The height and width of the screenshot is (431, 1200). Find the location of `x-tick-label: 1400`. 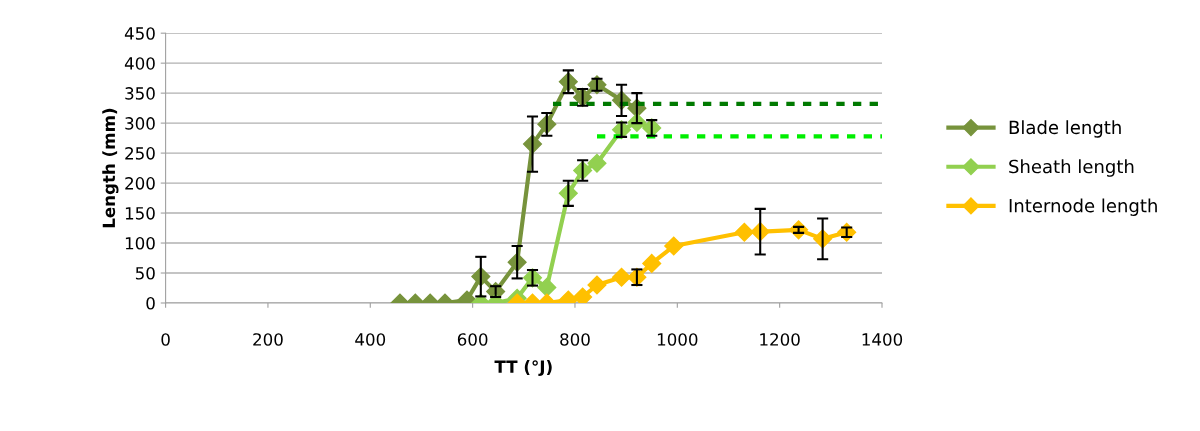

x-tick-label: 1400 is located at coordinates (882, 339).